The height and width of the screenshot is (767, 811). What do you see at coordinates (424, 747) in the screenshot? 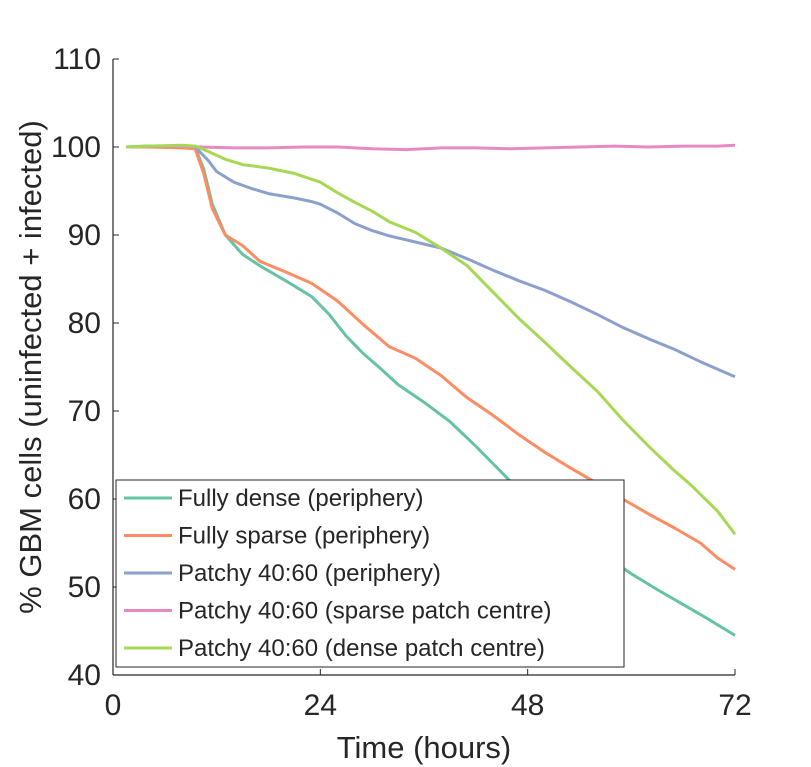
I see `x-axis-title: Time (hours)` at bounding box center [424, 747].